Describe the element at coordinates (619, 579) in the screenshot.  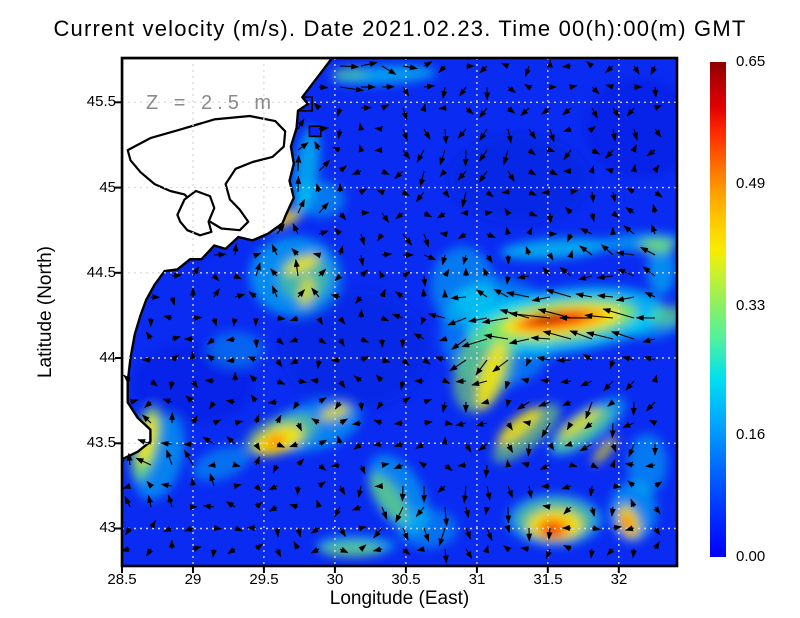
I see `x-tick-label: 32` at that location.